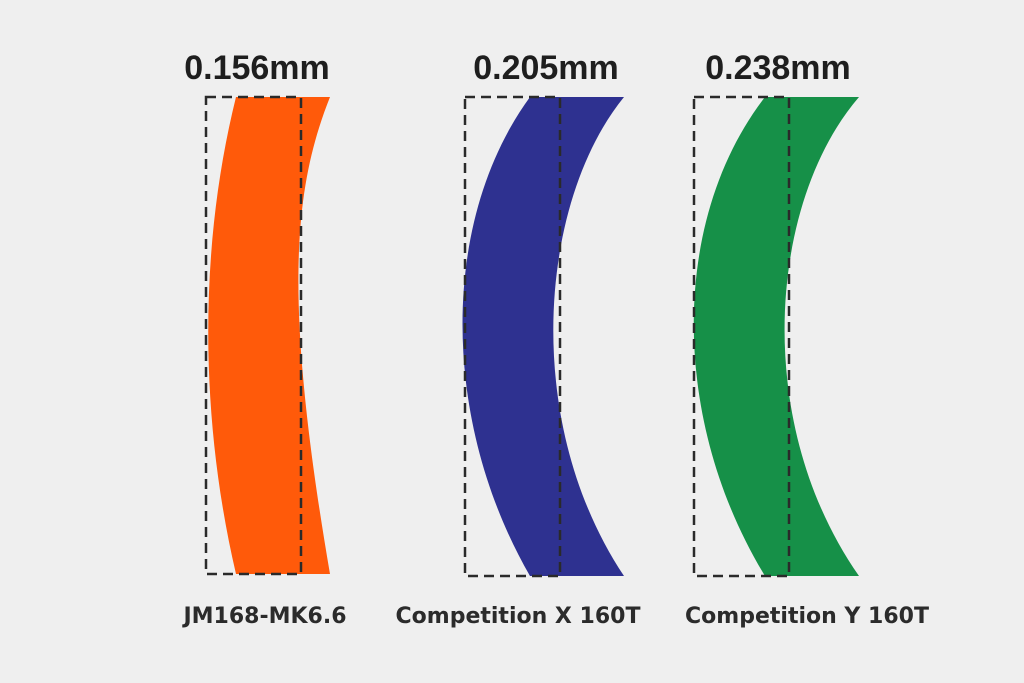  I want to click on product-label: Competition Y 160T, so click(807, 616).